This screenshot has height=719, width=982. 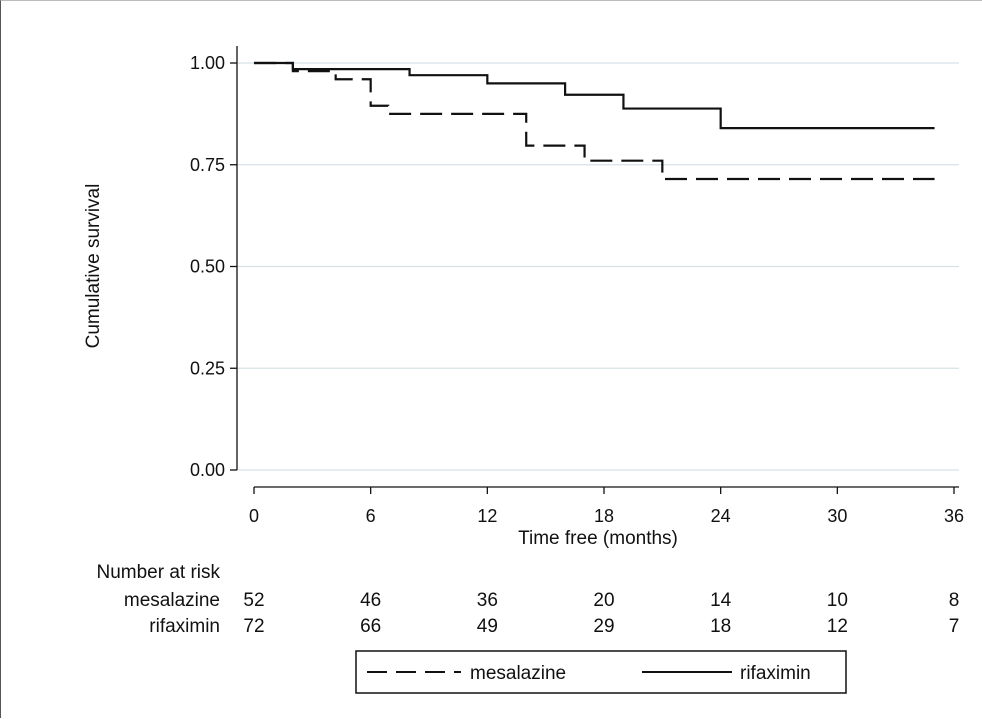 What do you see at coordinates (721, 600) in the screenshot?
I see `risk-count-mesalazine: 14` at bounding box center [721, 600].